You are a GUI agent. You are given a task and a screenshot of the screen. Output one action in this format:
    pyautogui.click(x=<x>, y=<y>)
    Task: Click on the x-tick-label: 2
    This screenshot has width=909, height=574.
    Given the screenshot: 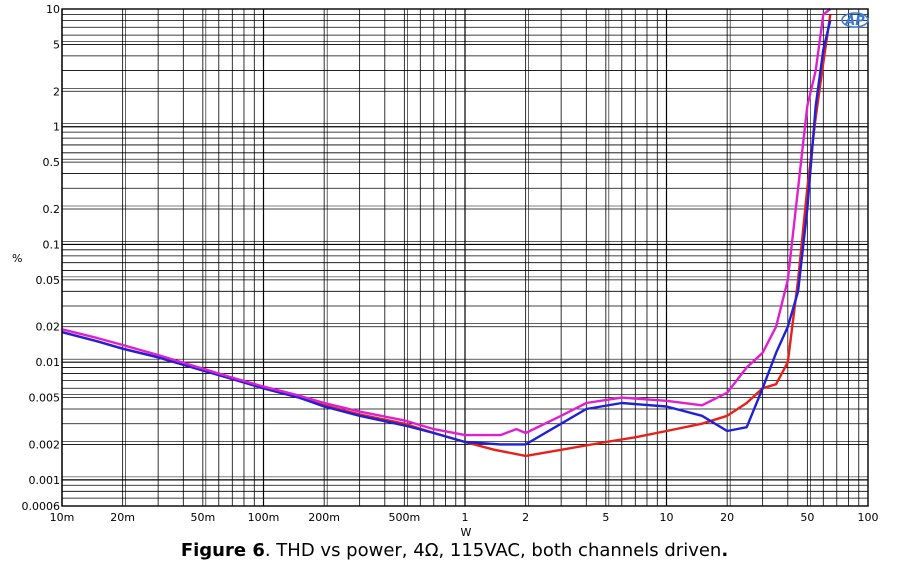 What is the action you would take?
    pyautogui.click(x=525, y=517)
    